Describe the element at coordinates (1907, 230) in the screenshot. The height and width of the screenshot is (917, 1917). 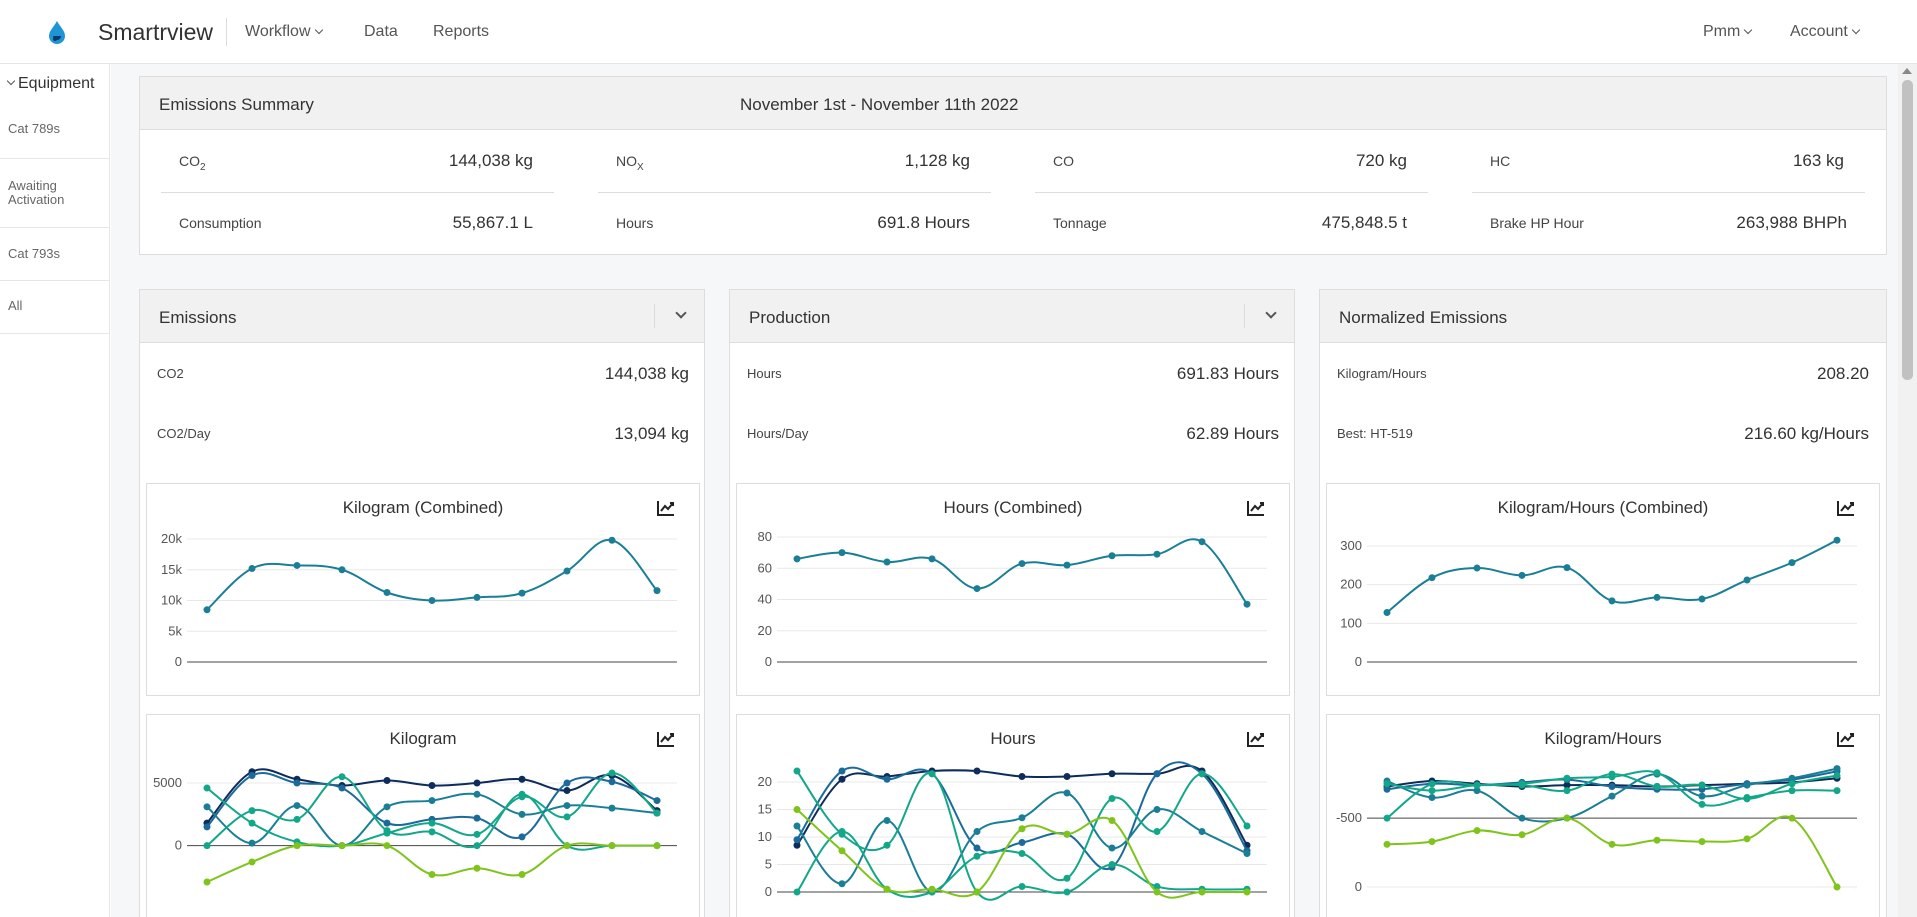
I see `scrollbar-thumb` at that location.